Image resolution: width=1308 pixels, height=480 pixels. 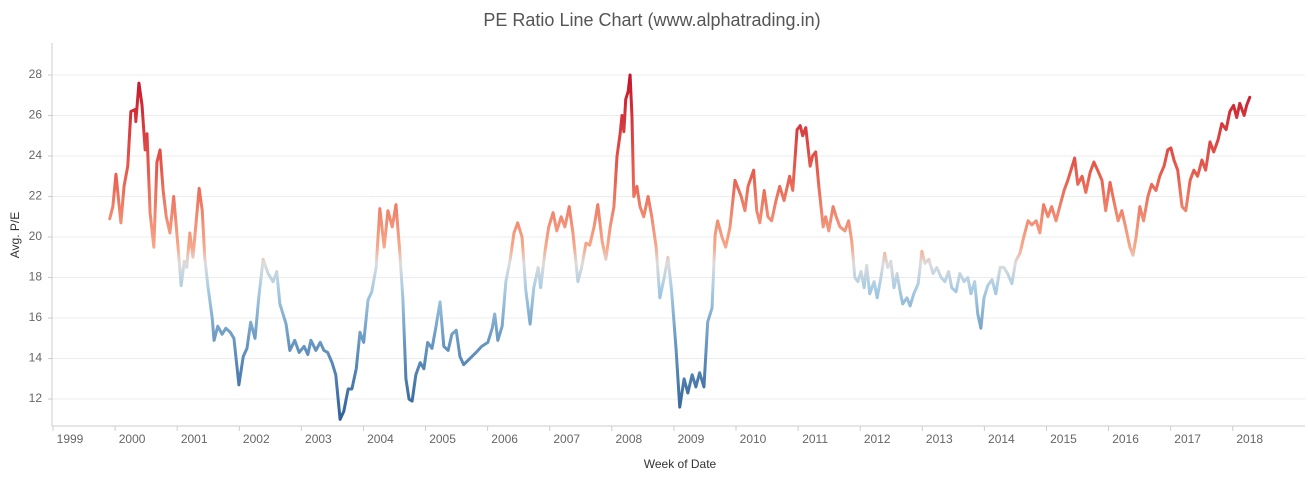 What do you see at coordinates (380, 439) in the screenshot?
I see `x-tick-label: 2004` at bounding box center [380, 439].